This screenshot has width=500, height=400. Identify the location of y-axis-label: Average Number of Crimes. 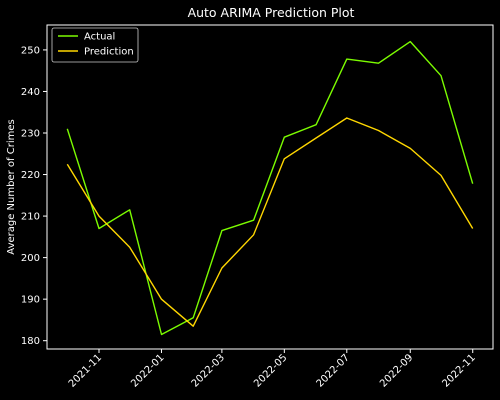
(11, 186).